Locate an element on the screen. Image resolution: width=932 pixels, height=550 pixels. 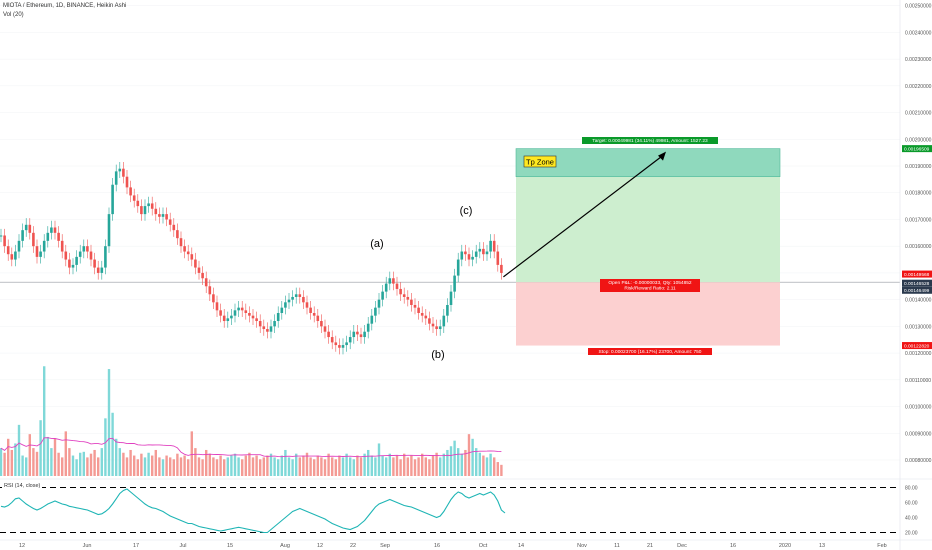
rsi-tick: 60.00 is located at coordinates (911, 504).